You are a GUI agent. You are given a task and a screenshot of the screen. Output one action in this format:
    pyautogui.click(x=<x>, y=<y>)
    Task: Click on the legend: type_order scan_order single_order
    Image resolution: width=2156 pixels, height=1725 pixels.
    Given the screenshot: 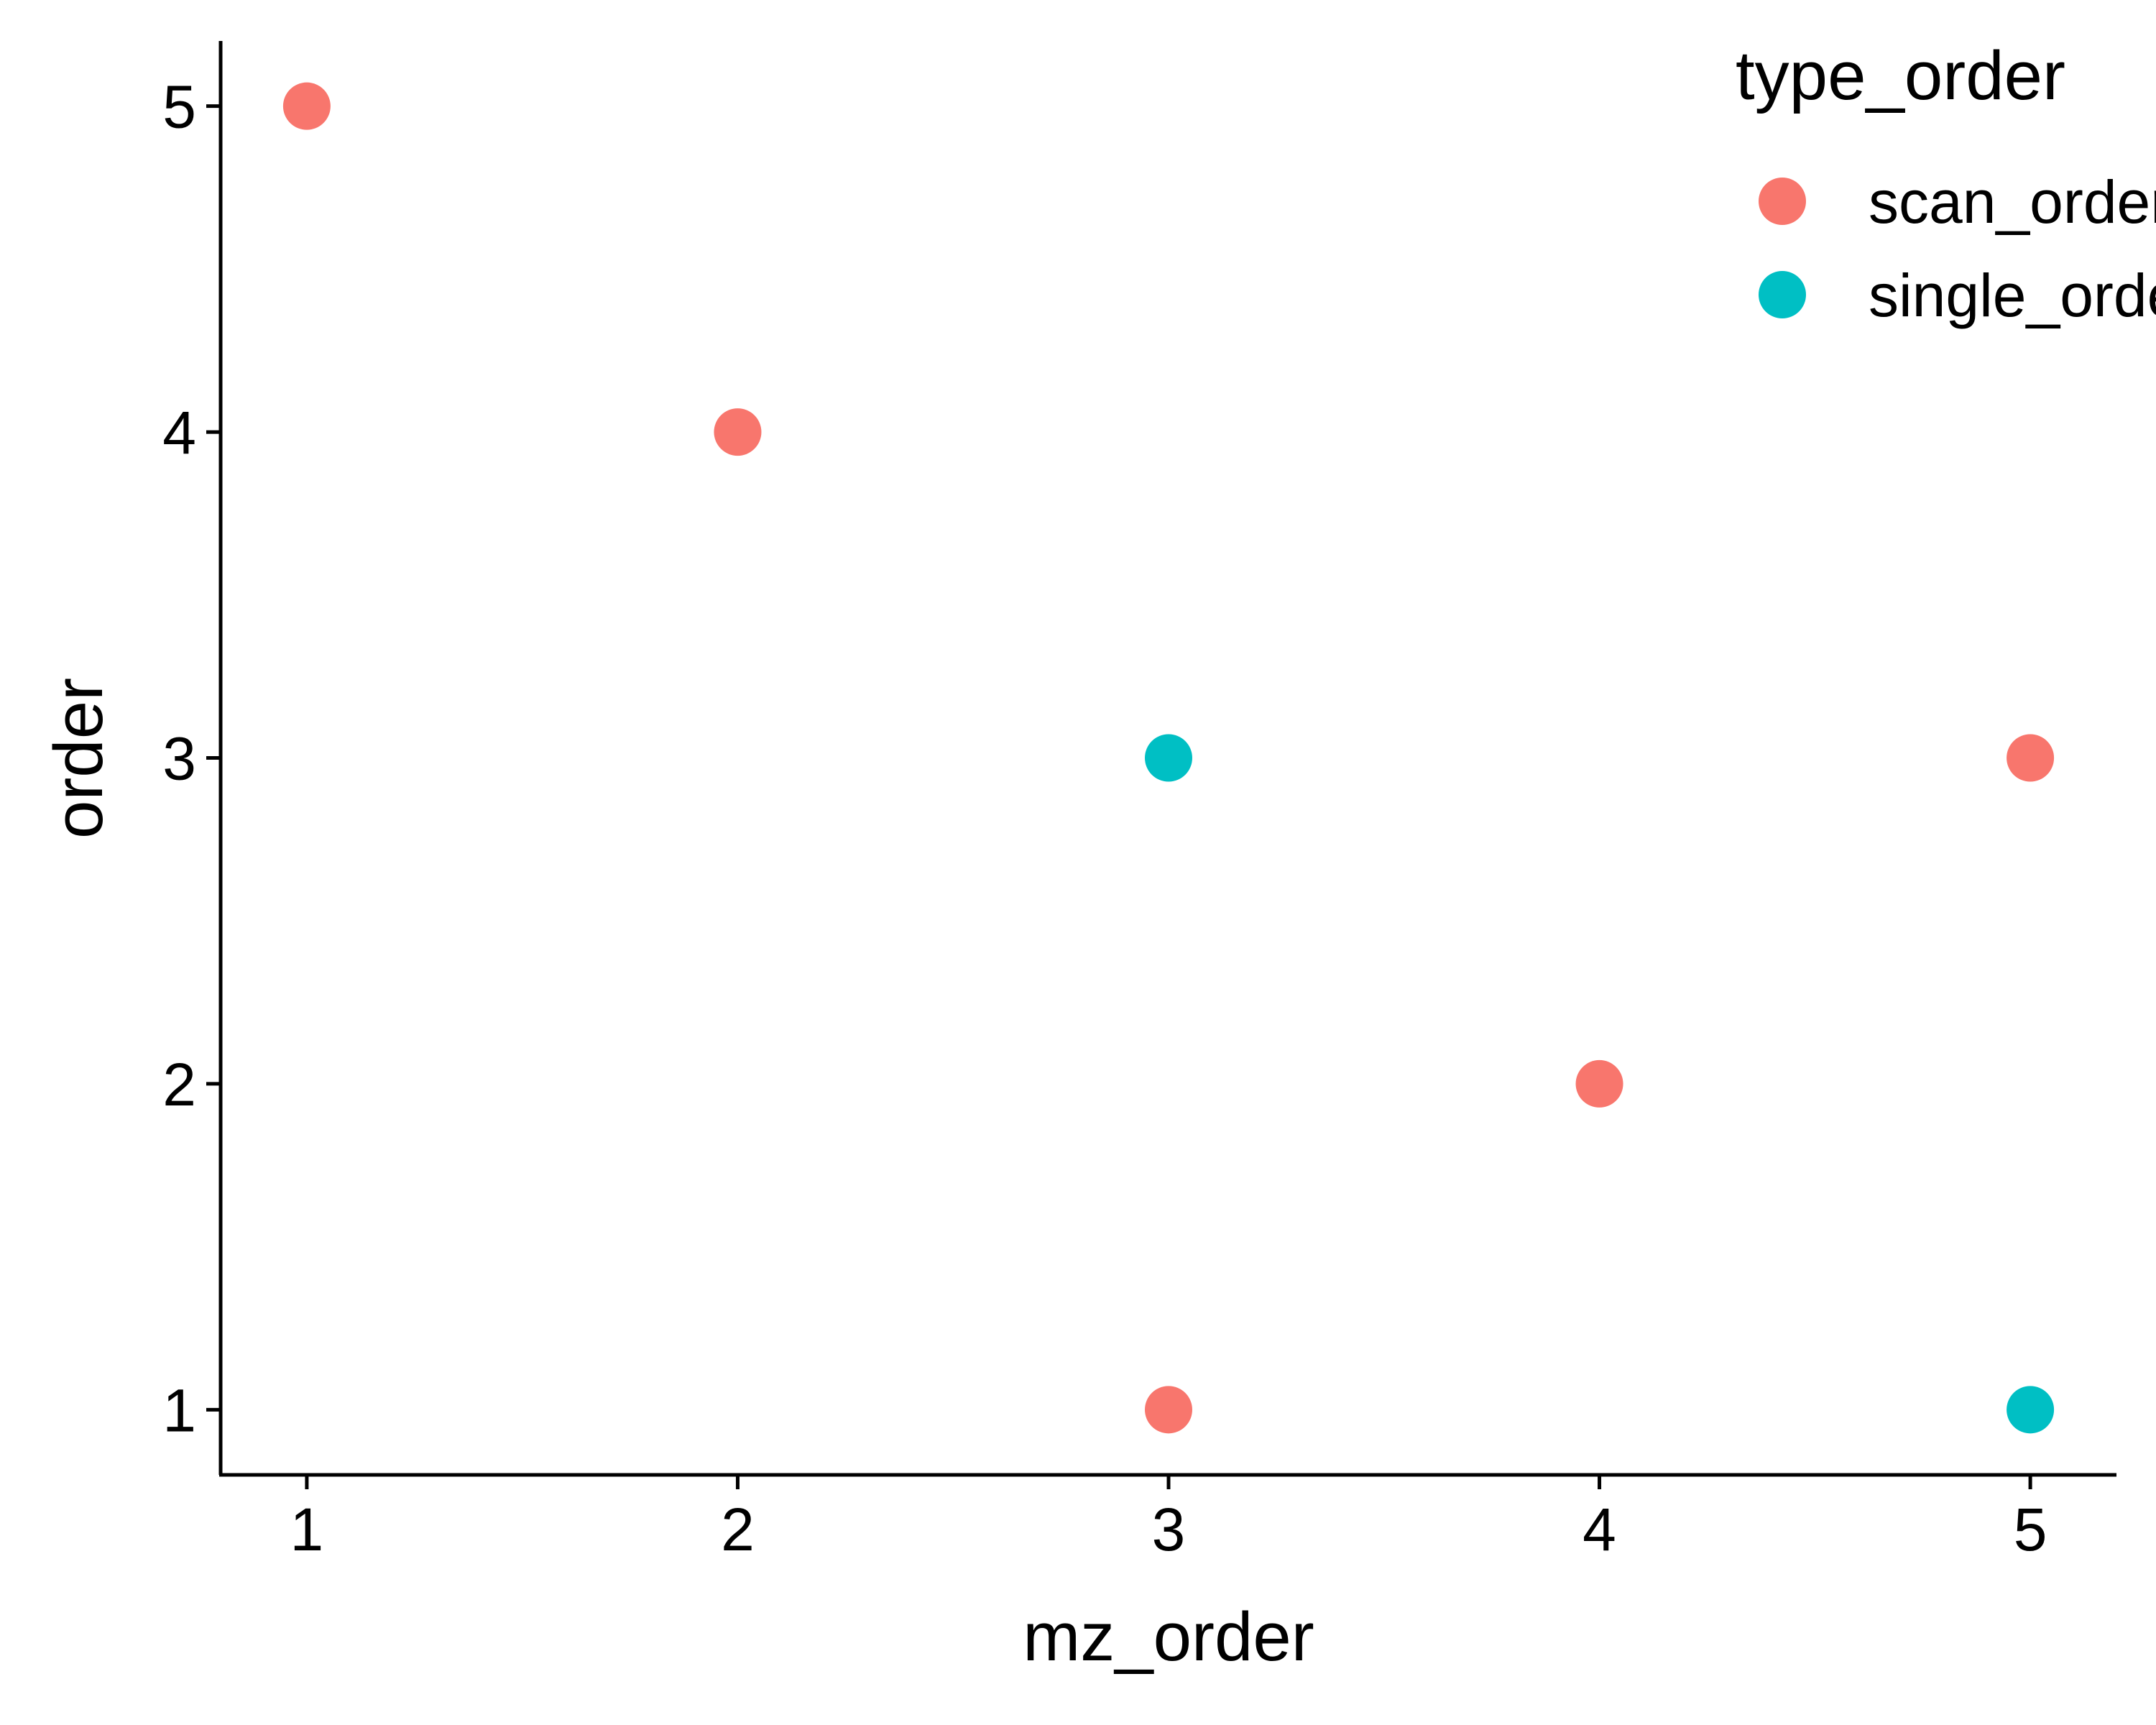 What is the action you would take?
    pyautogui.click(x=1946, y=183)
    